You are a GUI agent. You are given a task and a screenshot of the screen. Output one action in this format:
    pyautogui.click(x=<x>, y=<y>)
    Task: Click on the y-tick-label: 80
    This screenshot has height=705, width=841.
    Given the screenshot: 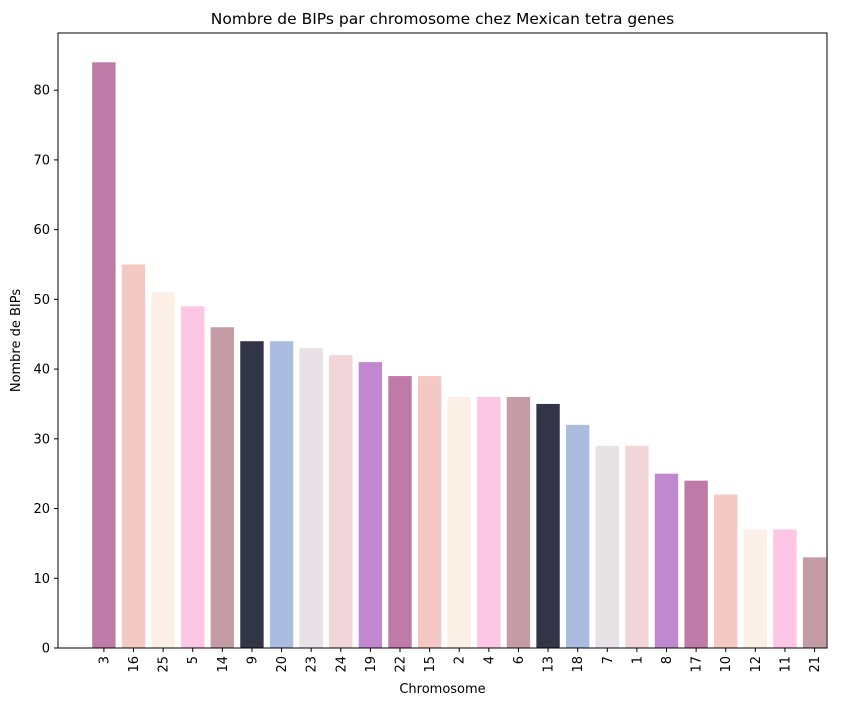 What is the action you would take?
    pyautogui.click(x=41, y=91)
    